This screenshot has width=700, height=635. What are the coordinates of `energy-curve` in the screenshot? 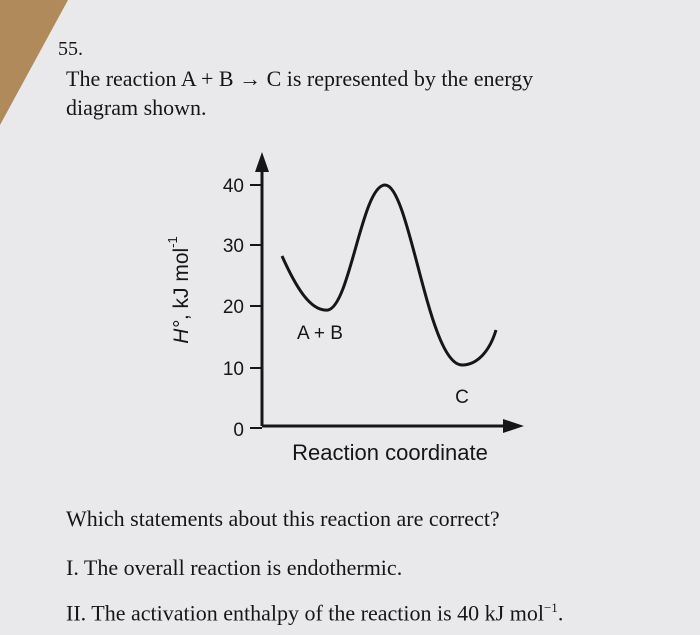 It's located at (389, 275).